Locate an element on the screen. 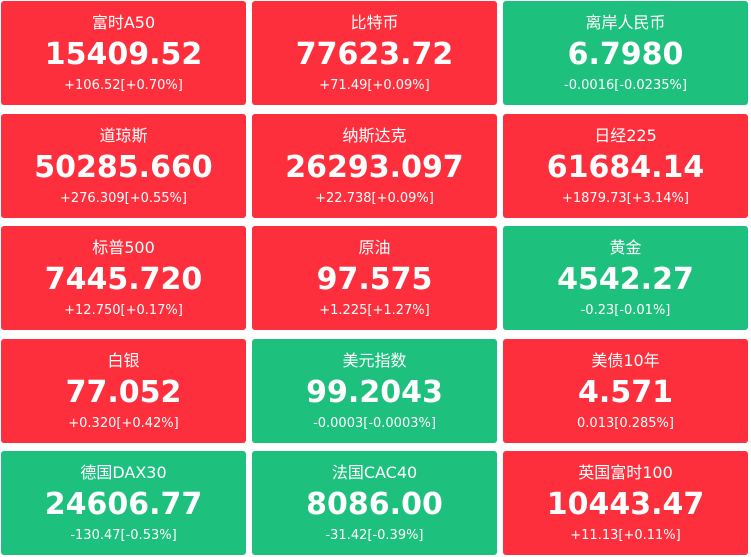 This screenshot has height=557, width=751. quote-name: 道琼斯 is located at coordinates (123, 135).